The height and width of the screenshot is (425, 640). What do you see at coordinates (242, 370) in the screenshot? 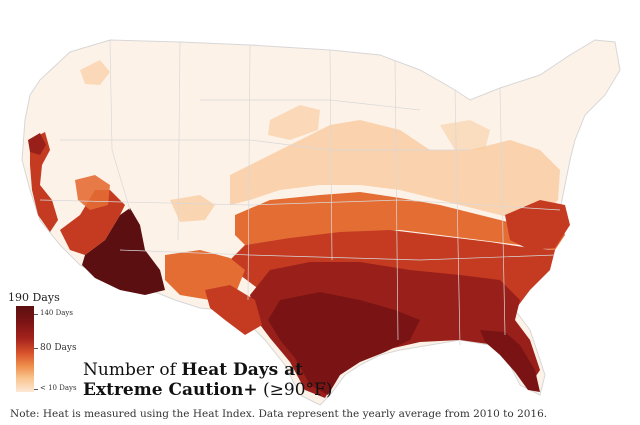
I see `title-bold-line1: Heat Days at` at bounding box center [242, 370].